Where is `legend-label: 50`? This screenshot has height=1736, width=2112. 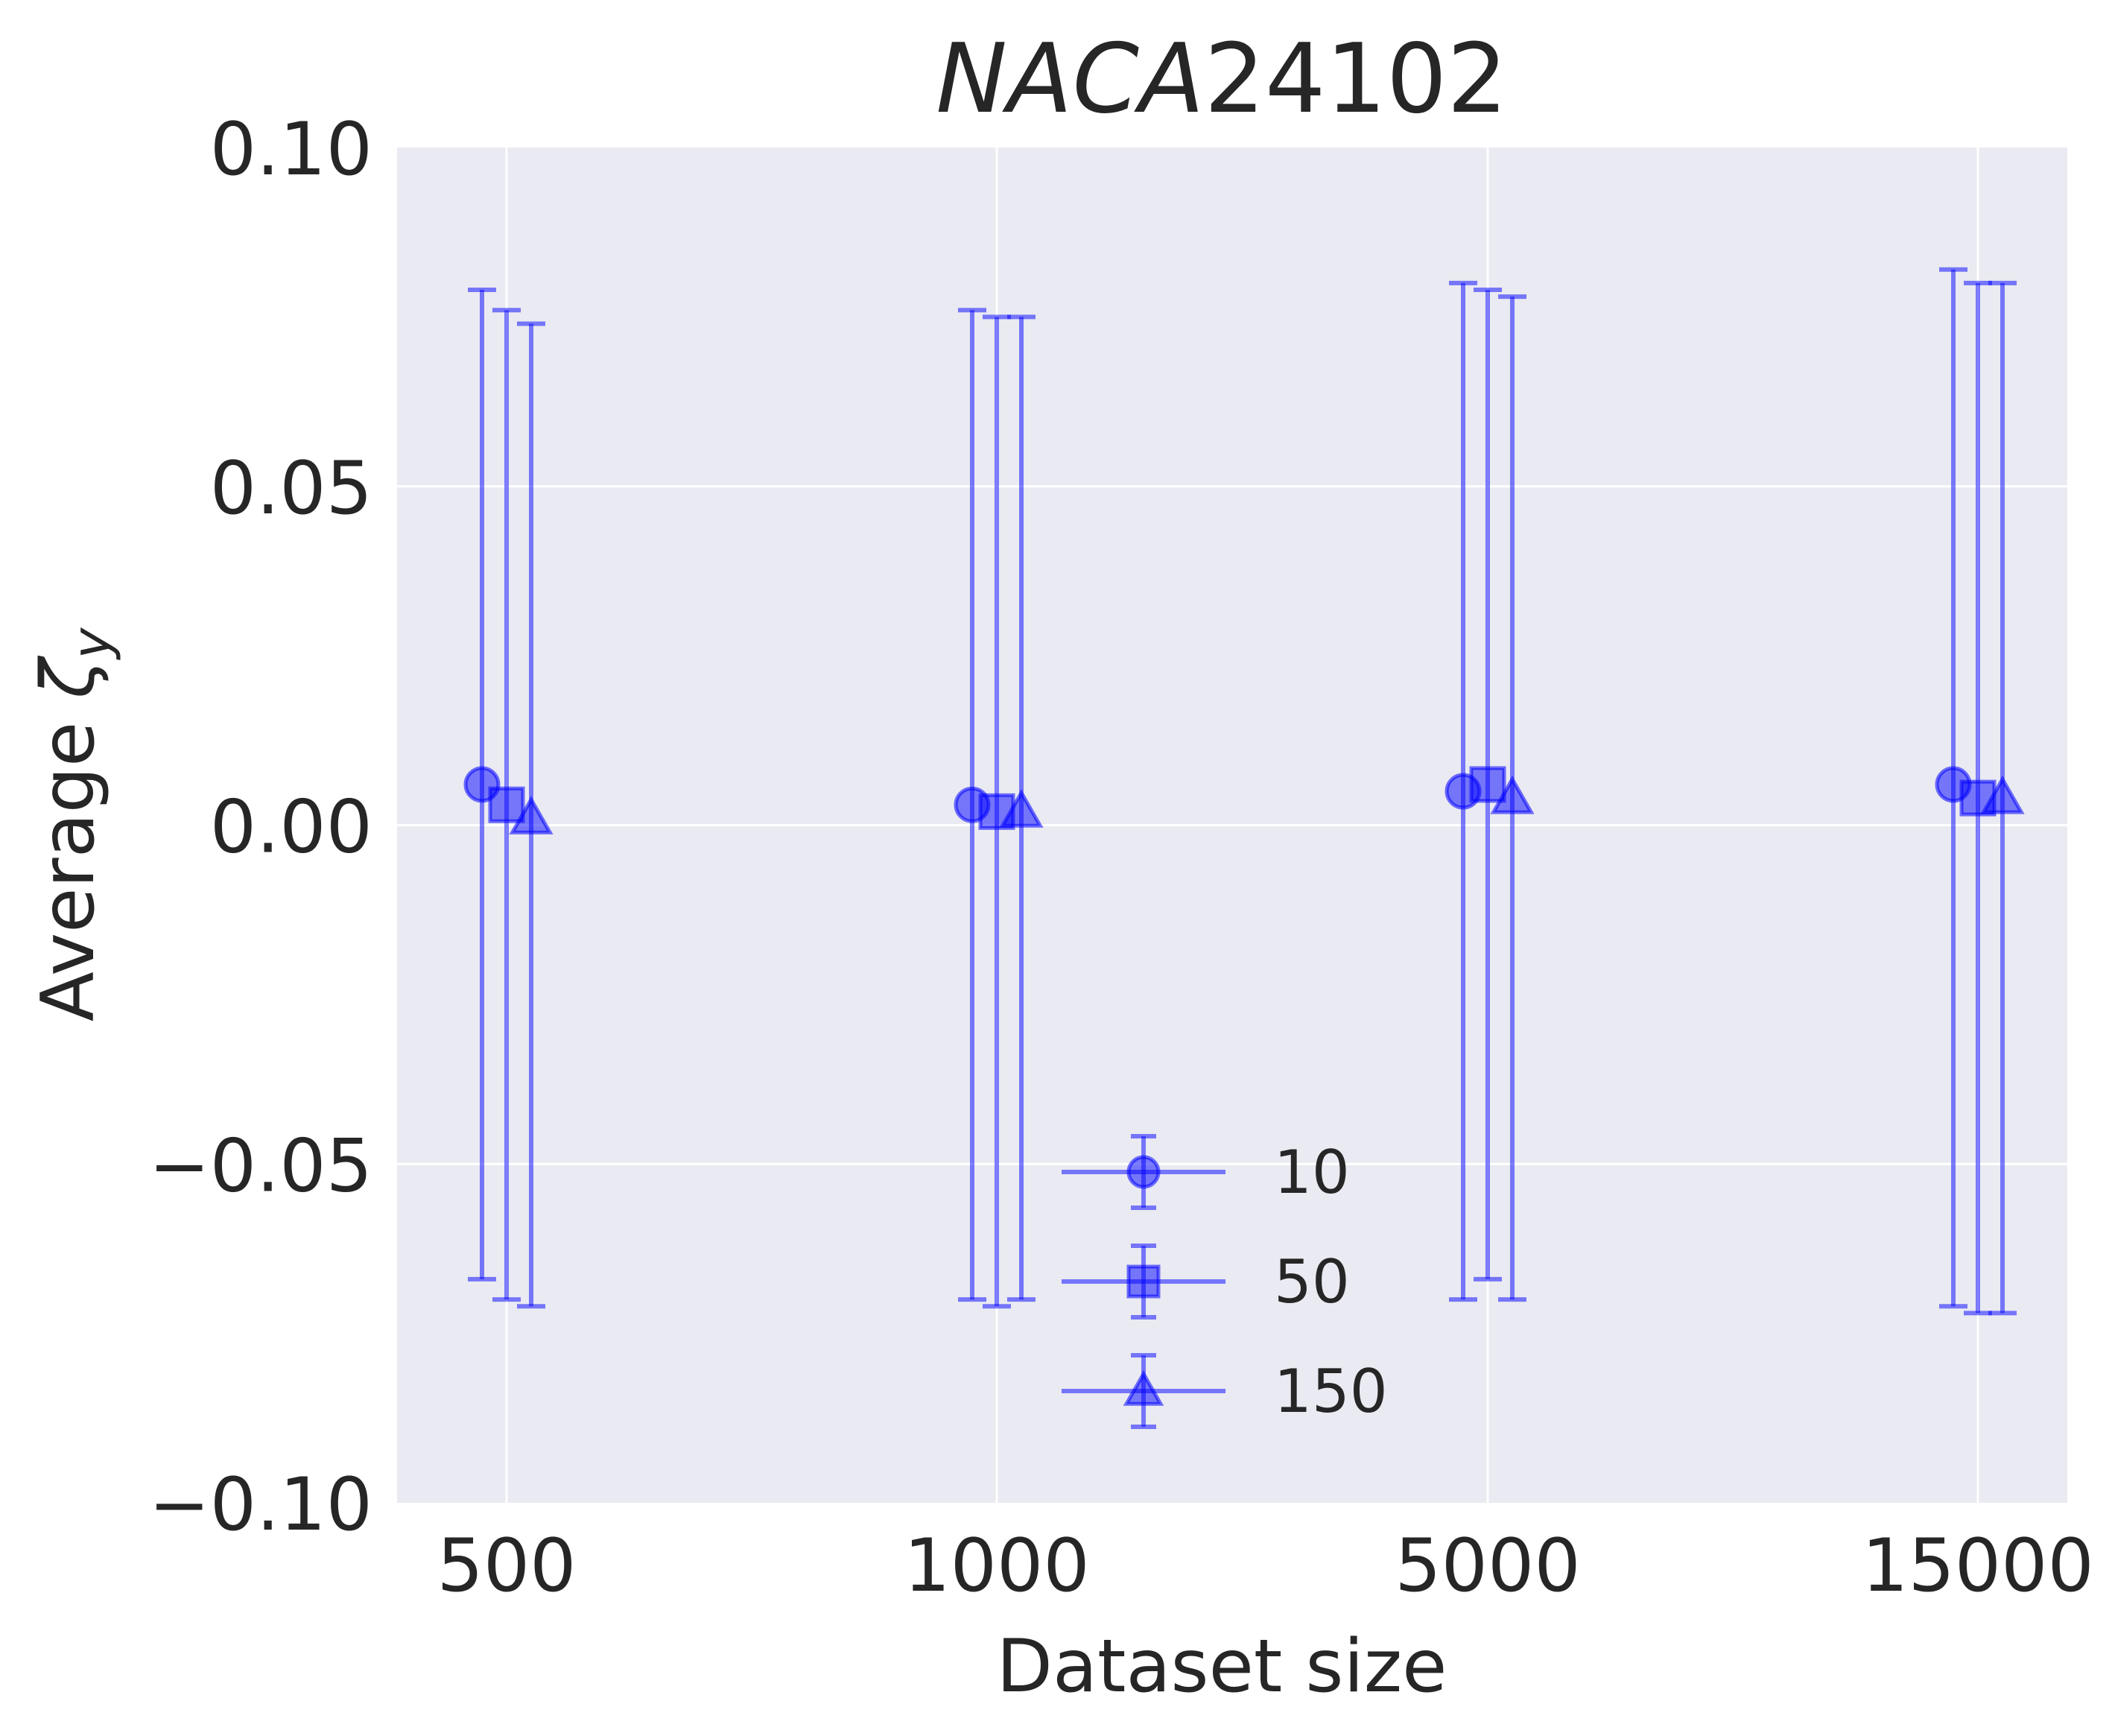
legend-label: 50 is located at coordinates (1312, 1282).